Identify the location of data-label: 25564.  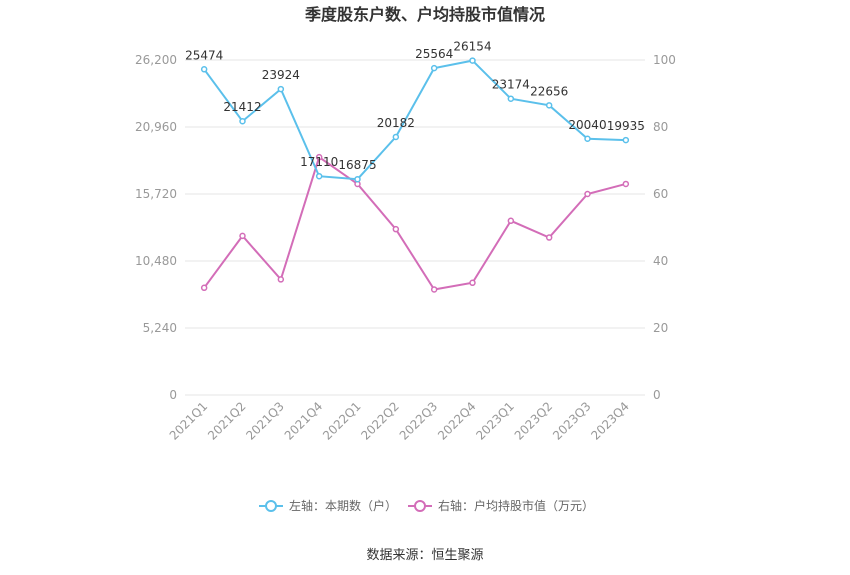
(434, 54).